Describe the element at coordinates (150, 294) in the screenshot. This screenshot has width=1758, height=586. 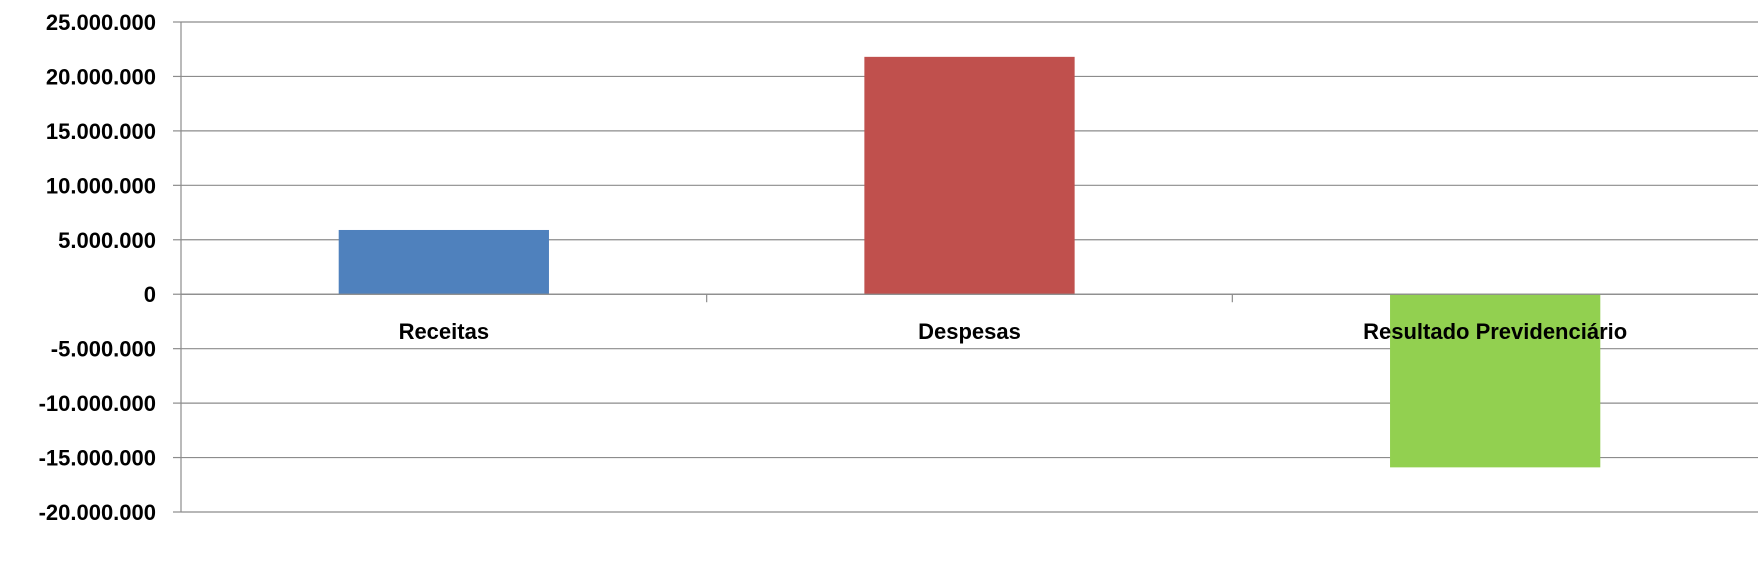
I see `y-tick-label: 0` at that location.